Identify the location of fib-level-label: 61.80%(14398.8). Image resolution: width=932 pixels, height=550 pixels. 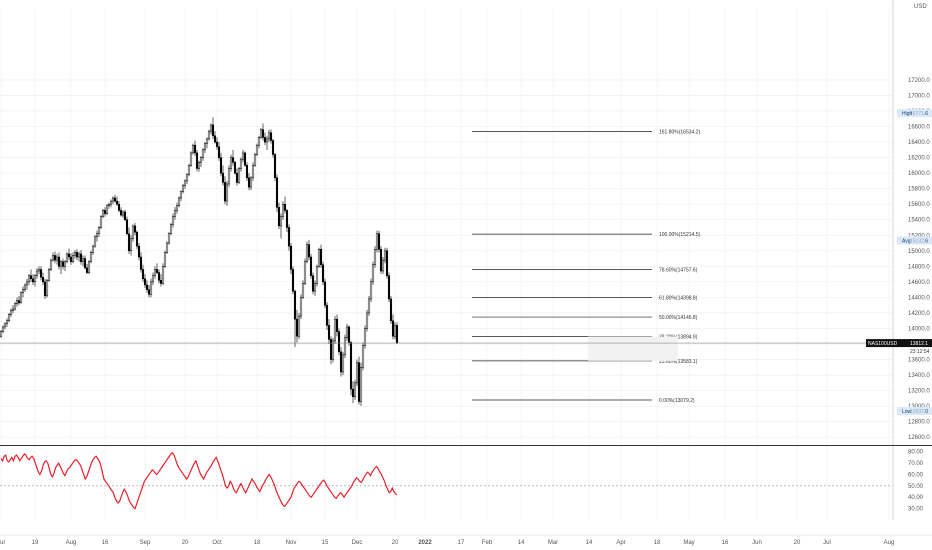
(678, 299).